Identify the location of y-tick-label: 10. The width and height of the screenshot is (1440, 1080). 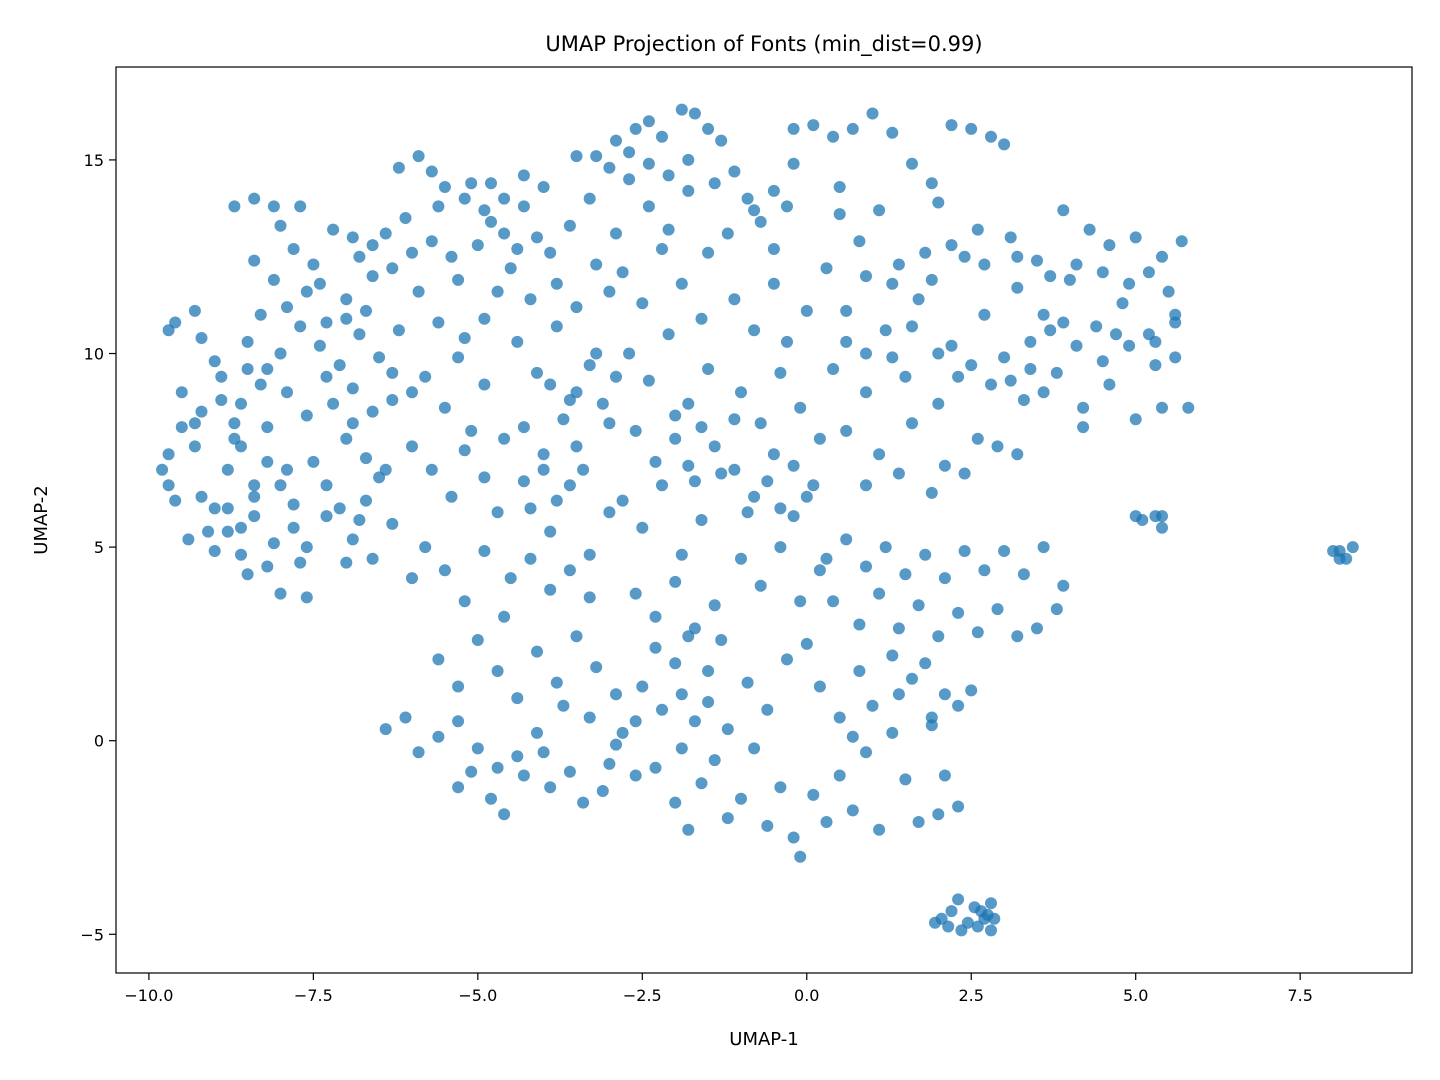
(94, 354).